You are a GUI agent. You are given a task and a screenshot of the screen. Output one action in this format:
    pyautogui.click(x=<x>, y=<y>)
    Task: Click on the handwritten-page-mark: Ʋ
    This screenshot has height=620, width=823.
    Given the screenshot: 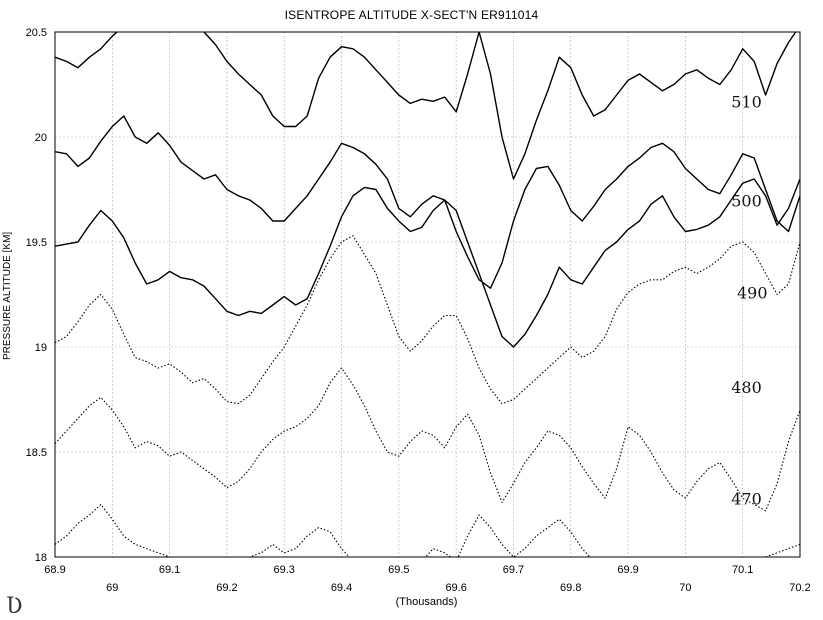 What is the action you would take?
    pyautogui.click(x=14, y=606)
    